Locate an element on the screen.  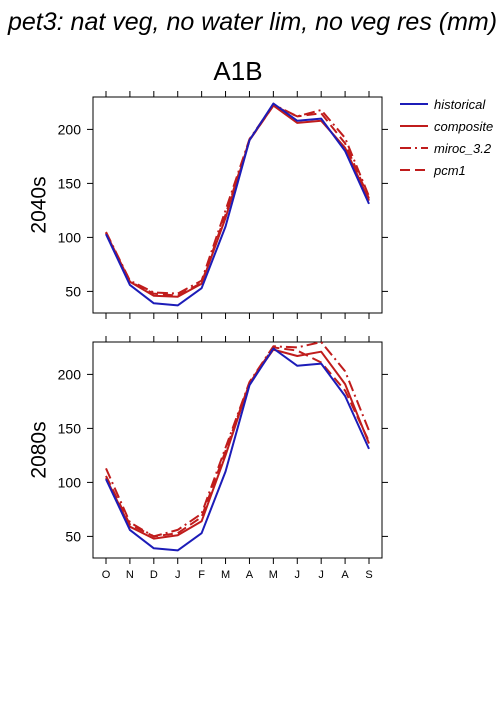
x-tick-label: S is located at coordinates (368, 575).